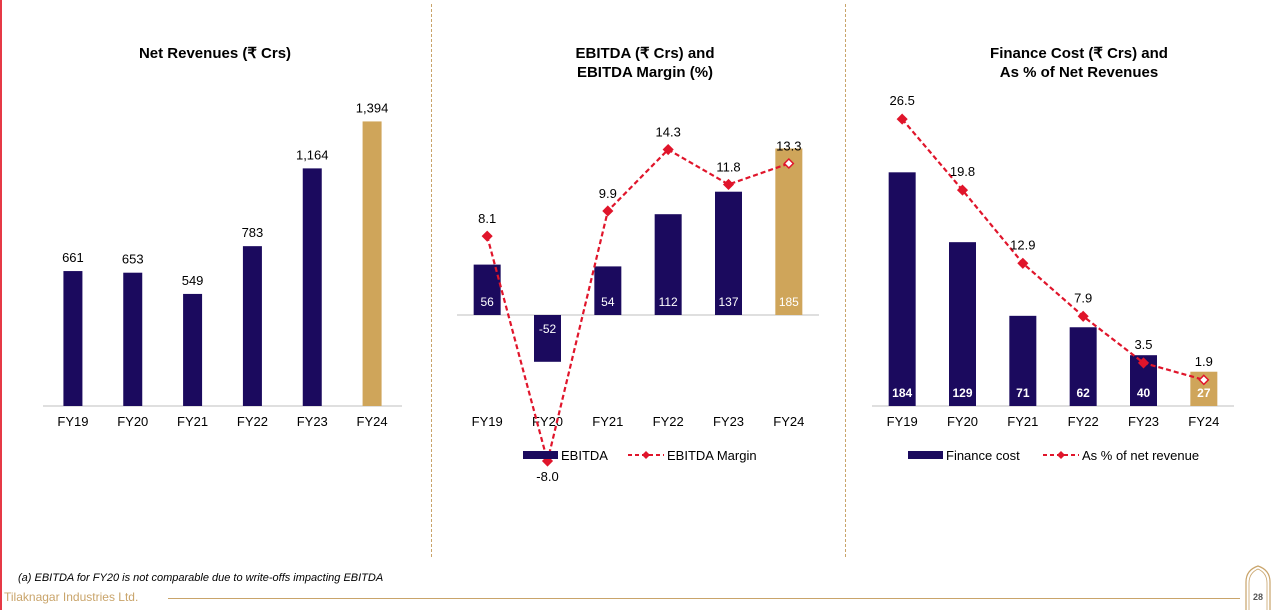 This screenshot has width=1272, height=610. I want to click on page-badge-arch-icon, so click(1258, 587).